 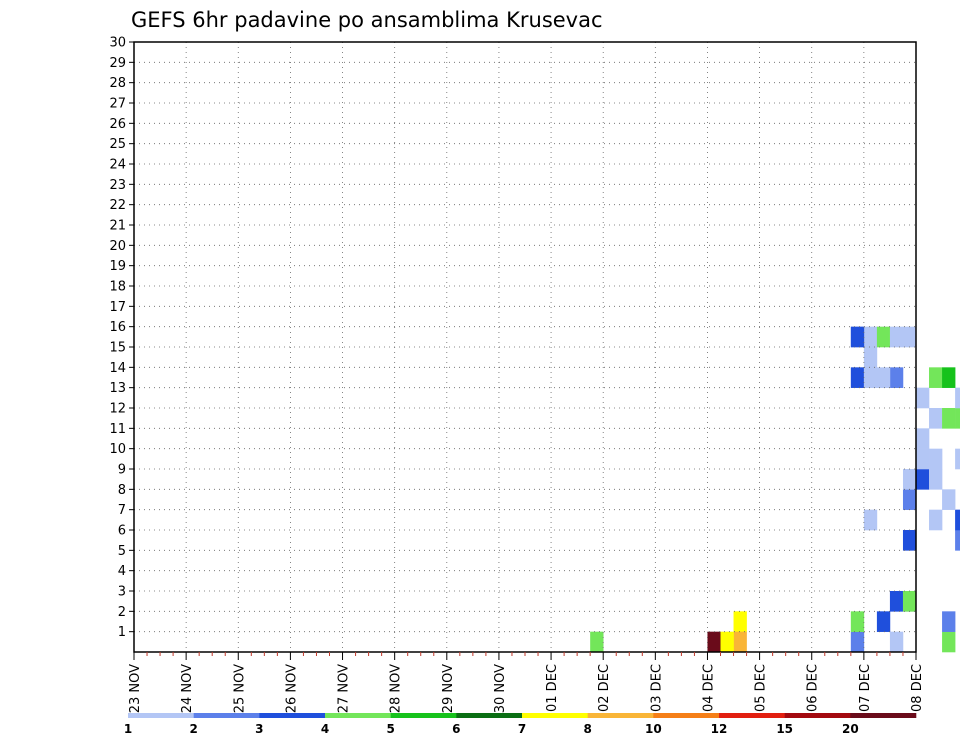 What do you see at coordinates (117, 449) in the screenshot?
I see `y-tick-label: 10` at bounding box center [117, 449].